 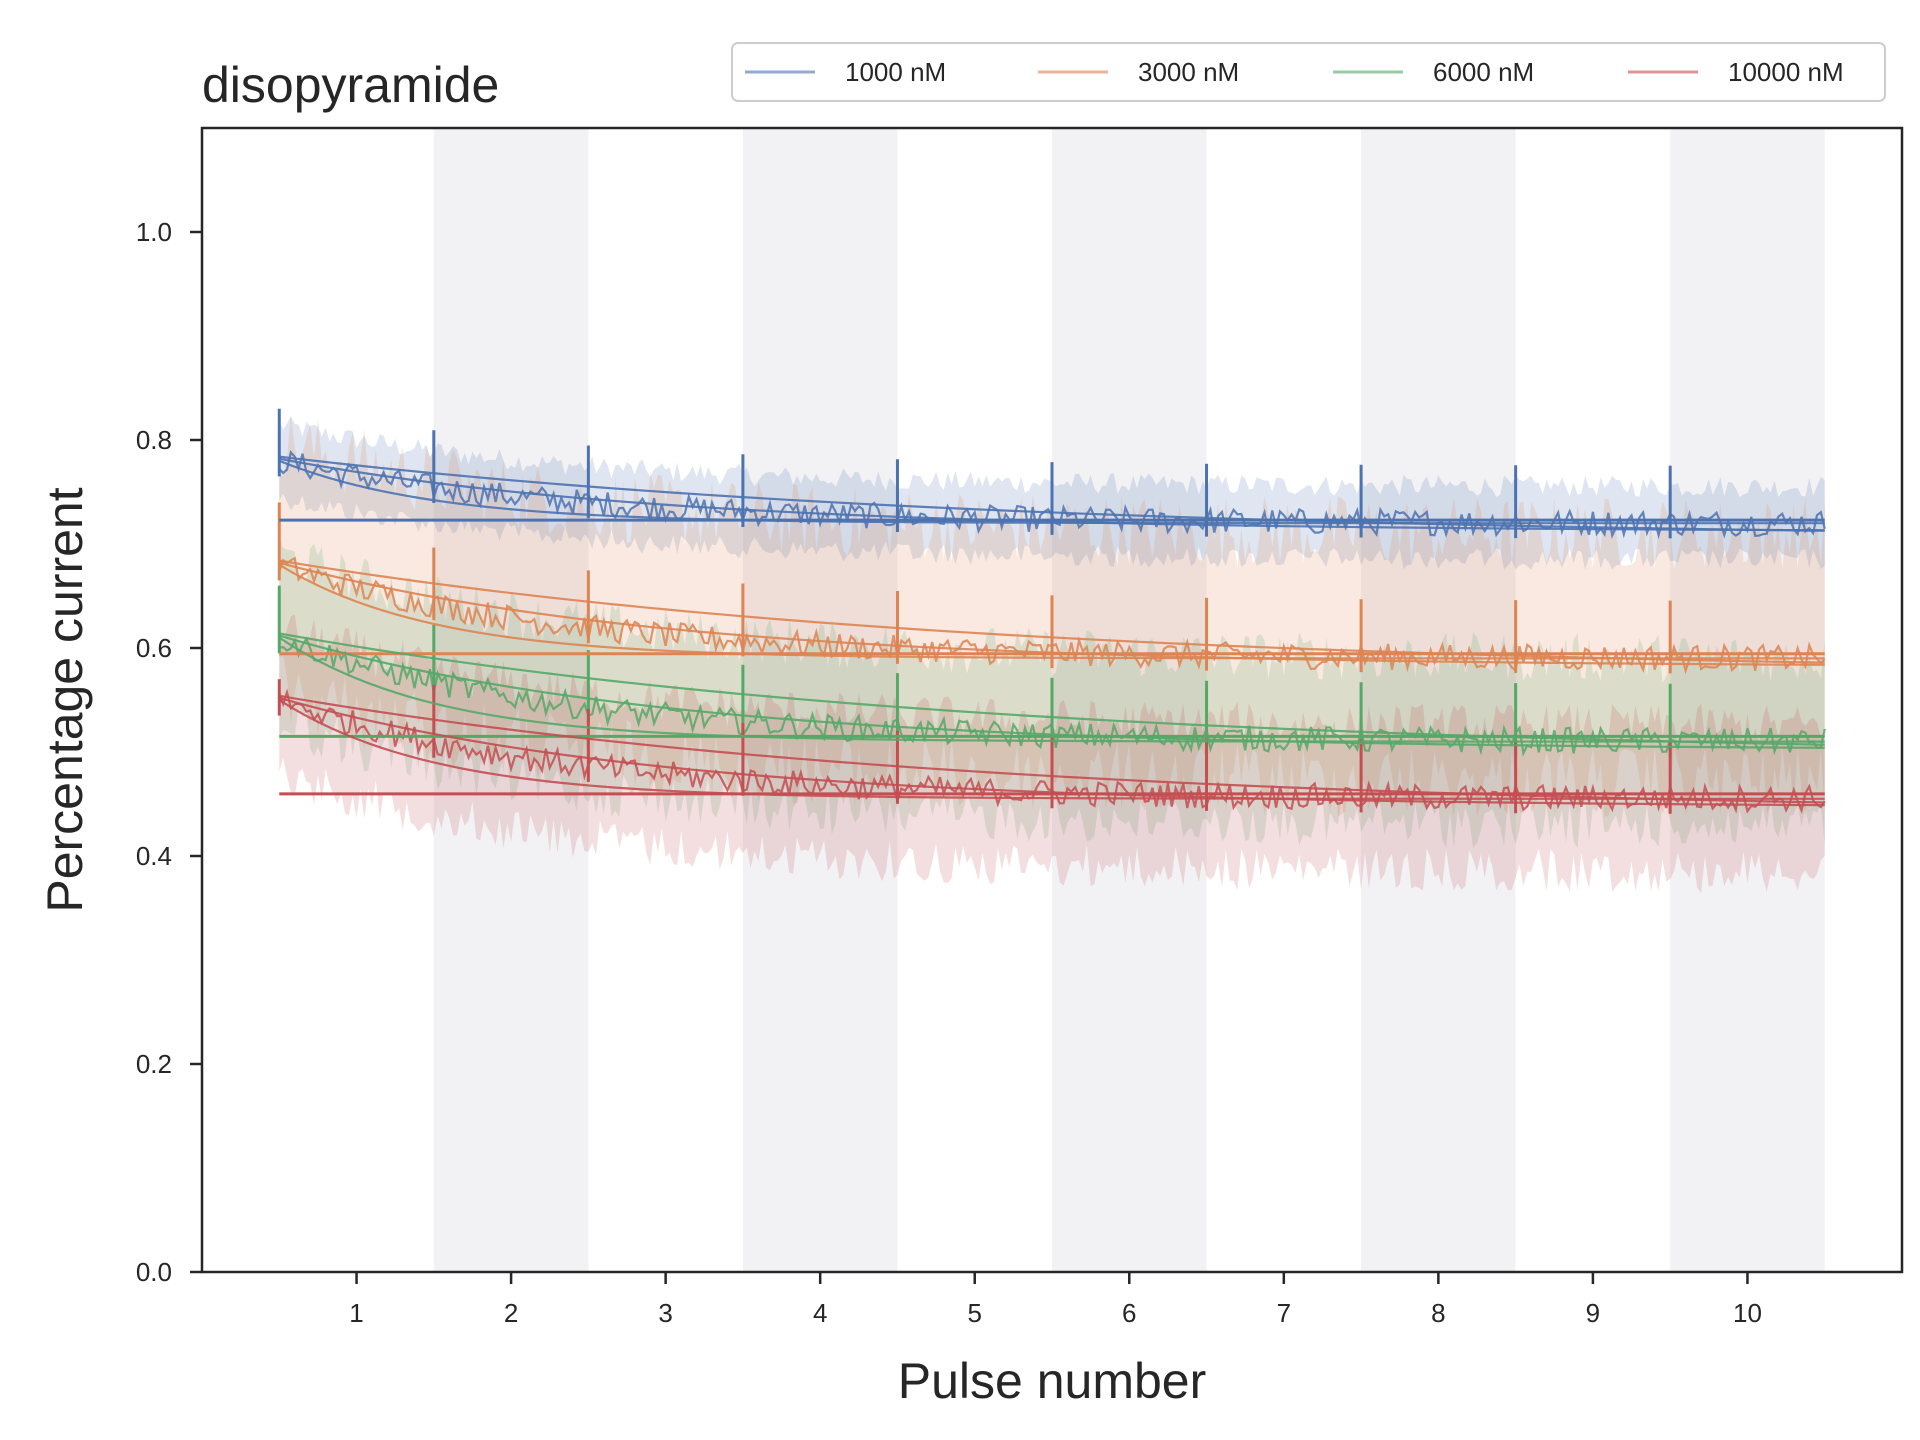 What do you see at coordinates (154, 440) in the screenshot?
I see `y-tick-label-0.8: 0.8` at bounding box center [154, 440].